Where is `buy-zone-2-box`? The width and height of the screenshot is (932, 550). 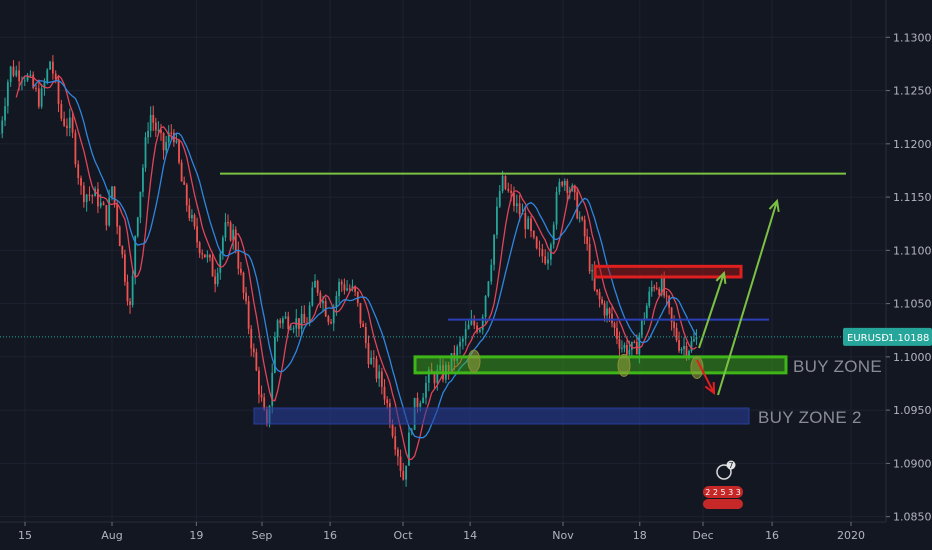
buy-zone-2-box is located at coordinates (501, 416).